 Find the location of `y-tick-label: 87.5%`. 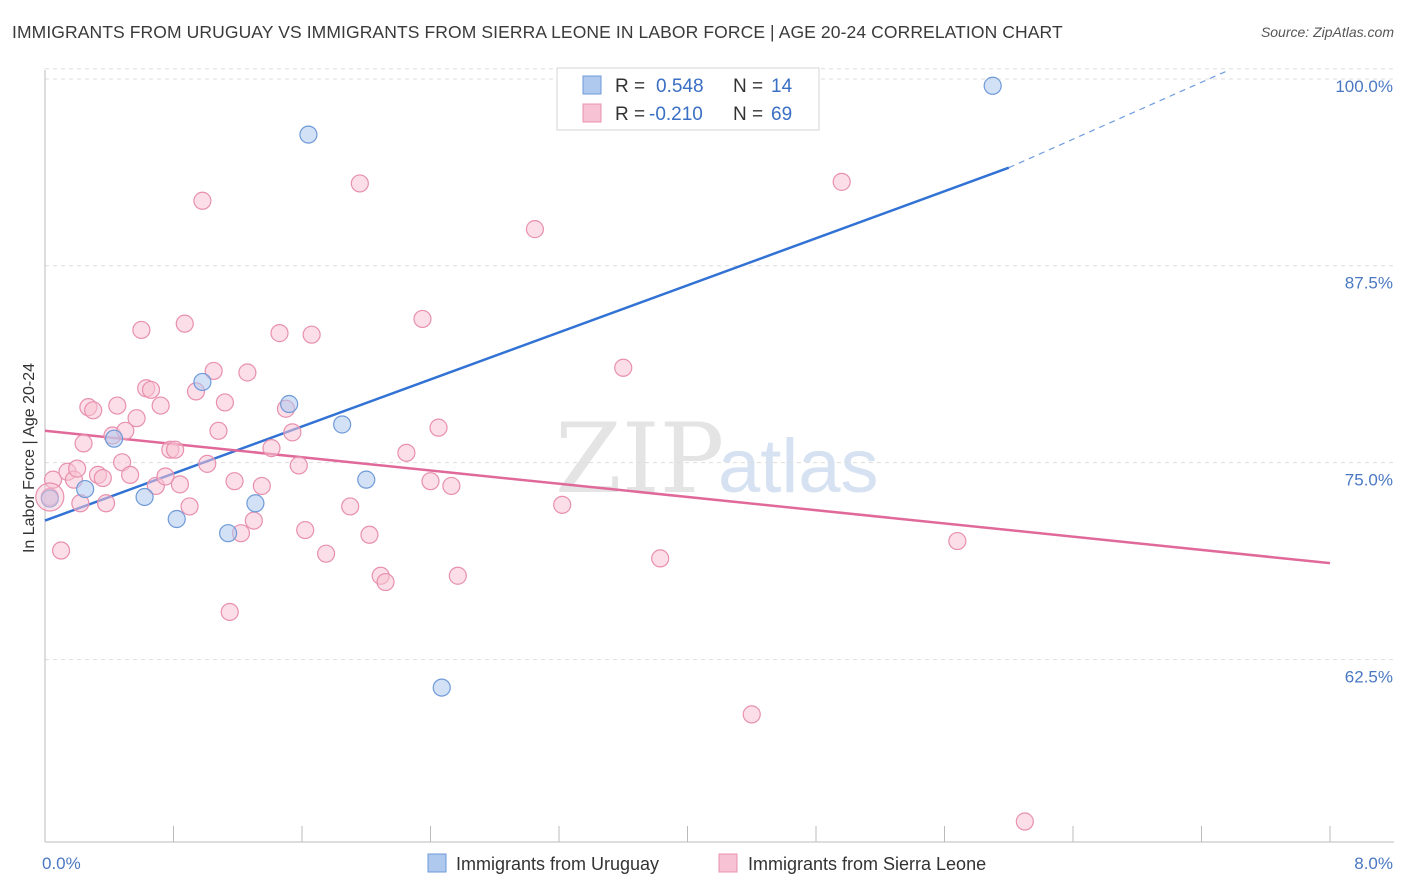

y-tick-label: 87.5% is located at coordinates (1369, 283).